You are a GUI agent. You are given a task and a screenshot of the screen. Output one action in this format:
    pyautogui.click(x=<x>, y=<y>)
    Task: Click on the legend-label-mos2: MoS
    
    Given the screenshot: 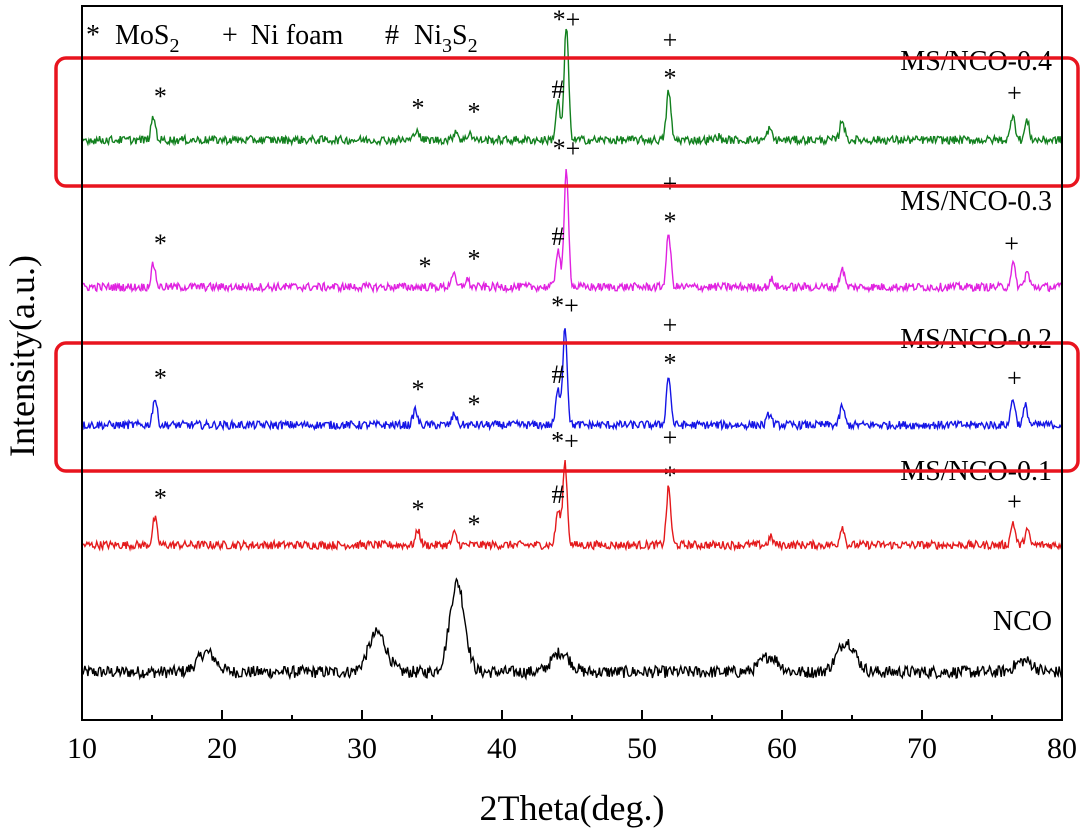 What is the action you would take?
    pyautogui.click(x=142, y=35)
    